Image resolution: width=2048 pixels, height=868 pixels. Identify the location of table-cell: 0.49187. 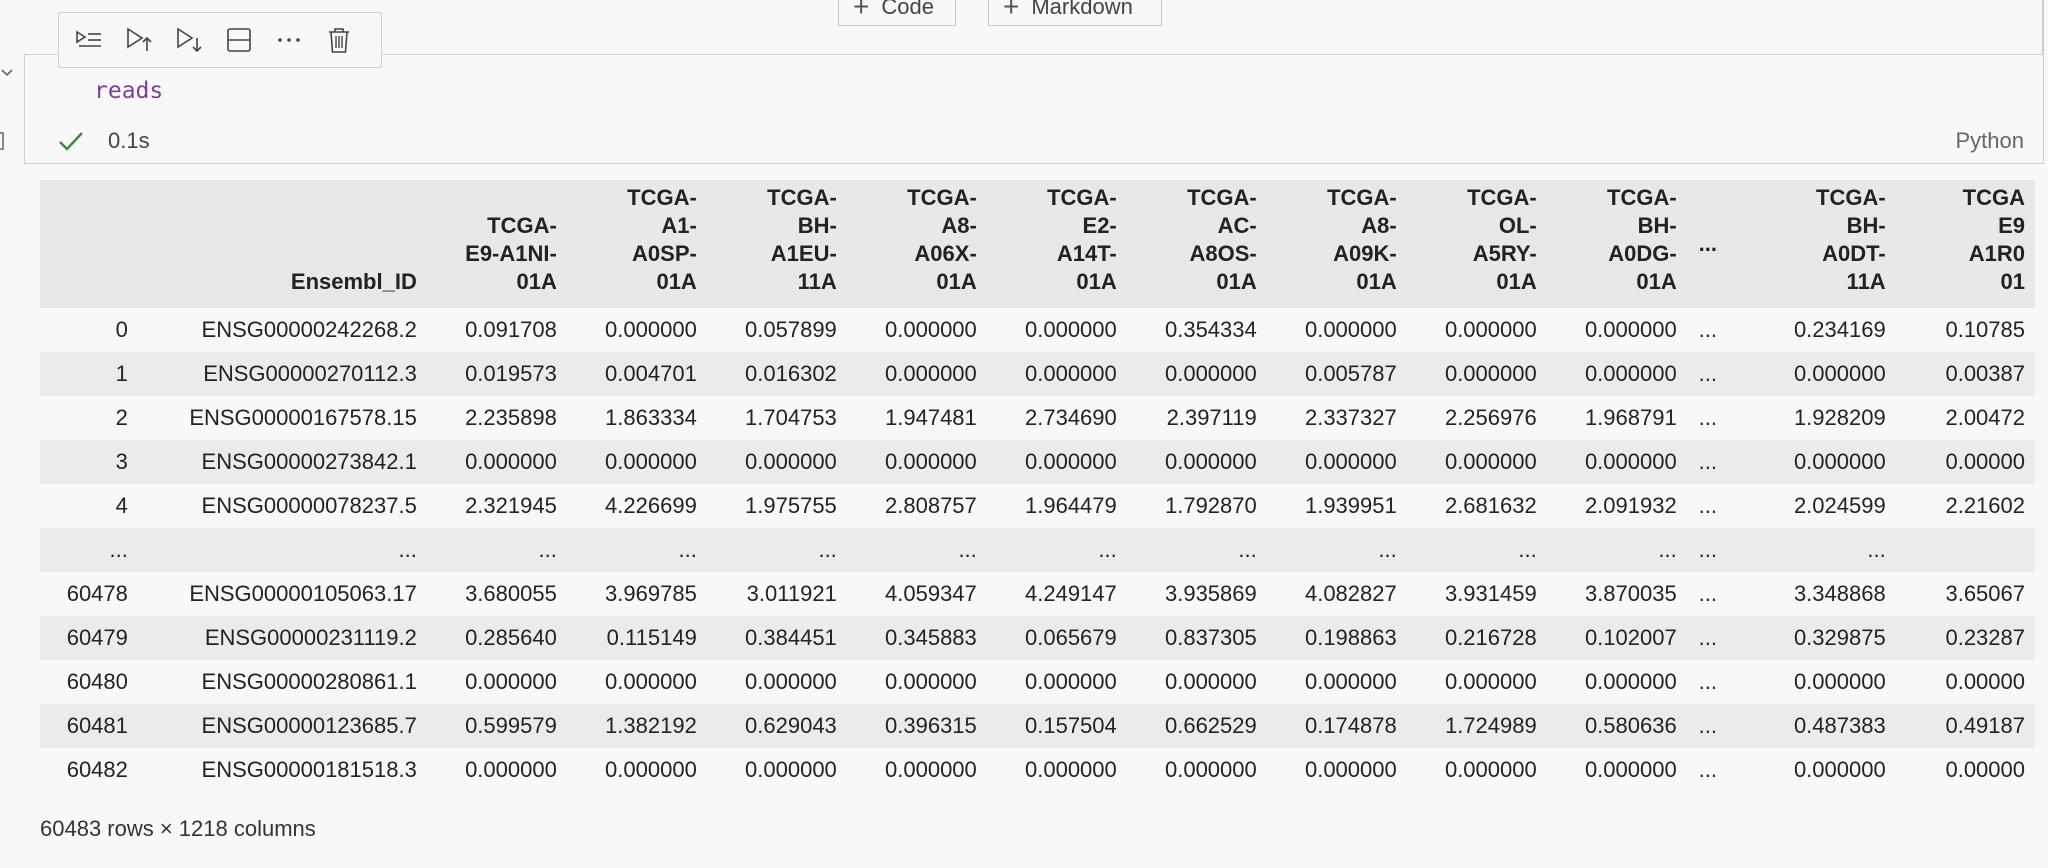
(1965, 726).